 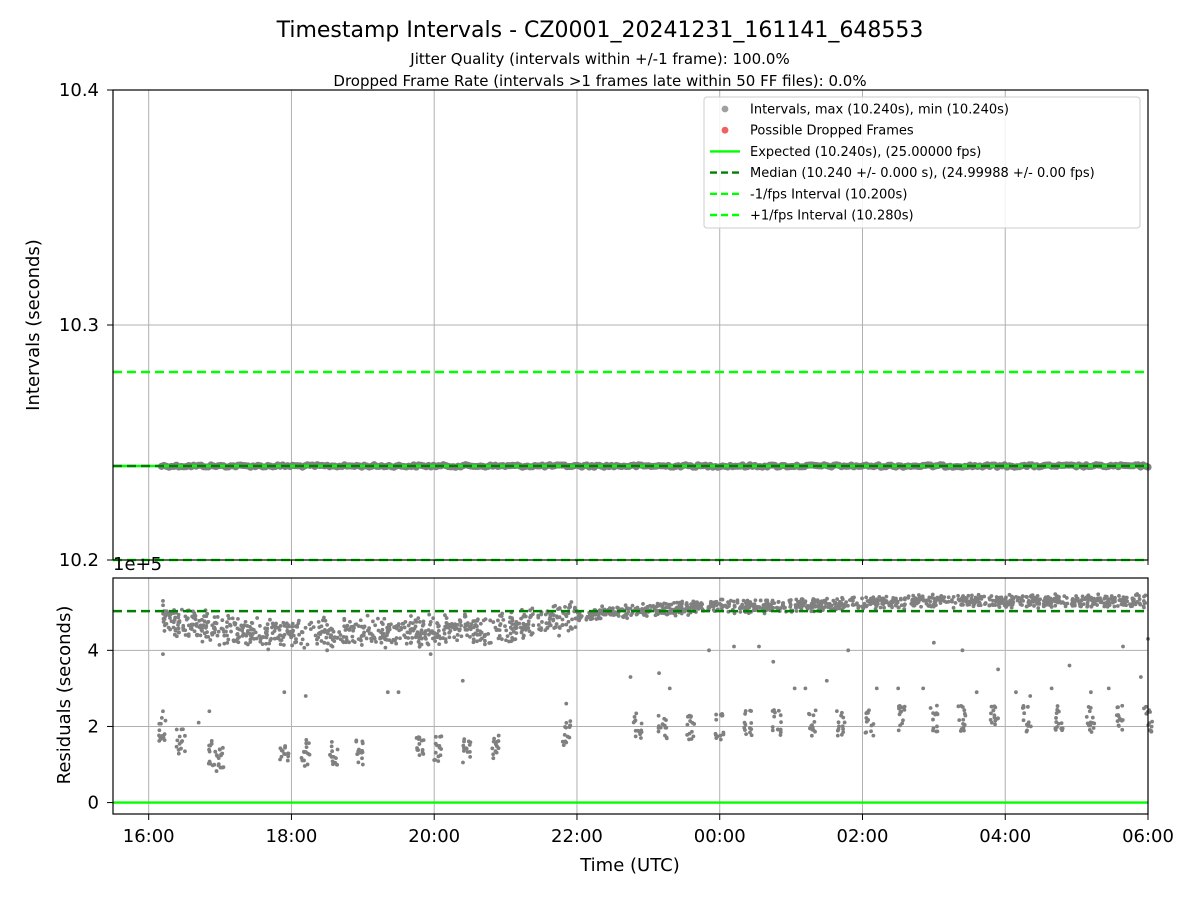 What do you see at coordinates (725, 130) in the screenshot?
I see `legend-marker` at bounding box center [725, 130].